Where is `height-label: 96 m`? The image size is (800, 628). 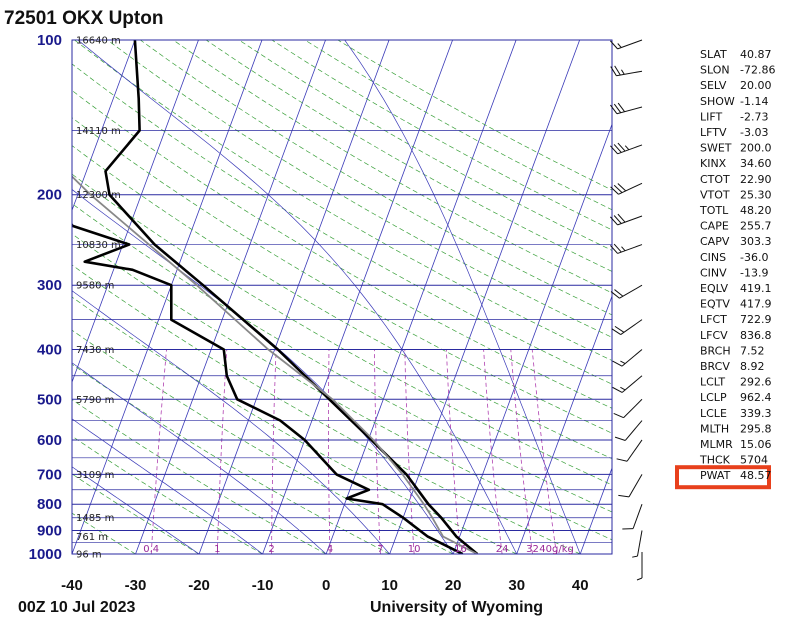 height-label: 96 m is located at coordinates (89, 555).